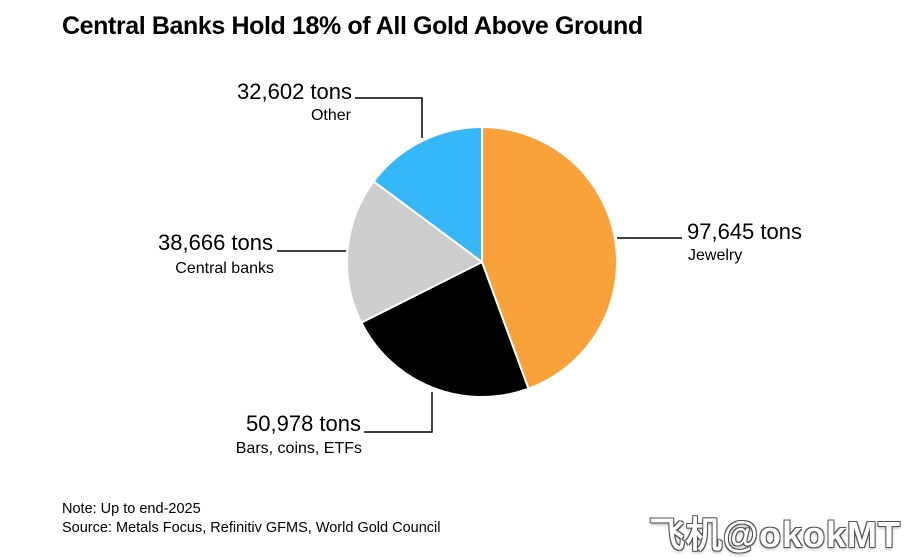 This screenshot has height=558, width=905. Describe the element at coordinates (303, 423) in the screenshot. I see `value-label-bars: 50,978 tons` at that location.